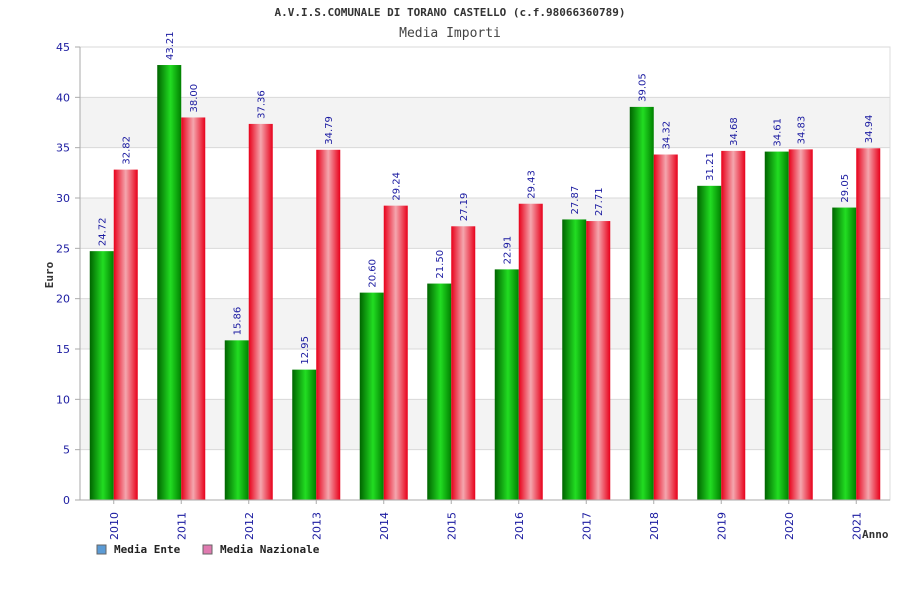 The image size is (900, 600). I want to click on y-tick-label: 5, so click(66, 450).